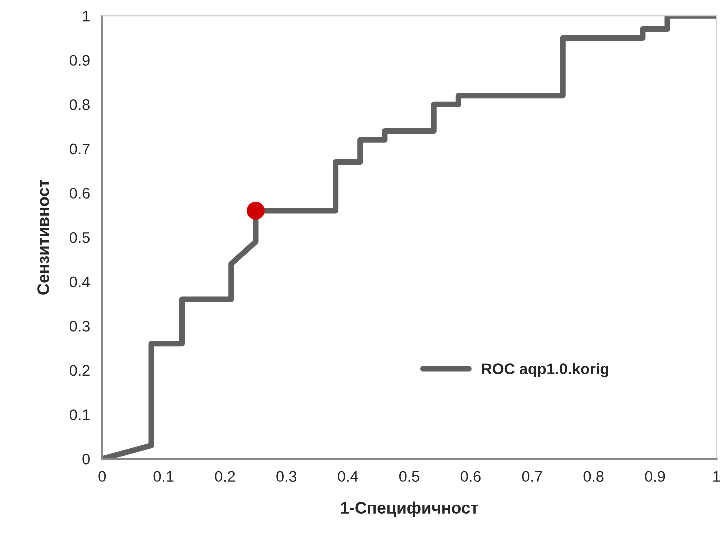 Image resolution: width=721 pixels, height=535 pixels. I want to click on x-tick-label: 0.1, so click(164, 476).